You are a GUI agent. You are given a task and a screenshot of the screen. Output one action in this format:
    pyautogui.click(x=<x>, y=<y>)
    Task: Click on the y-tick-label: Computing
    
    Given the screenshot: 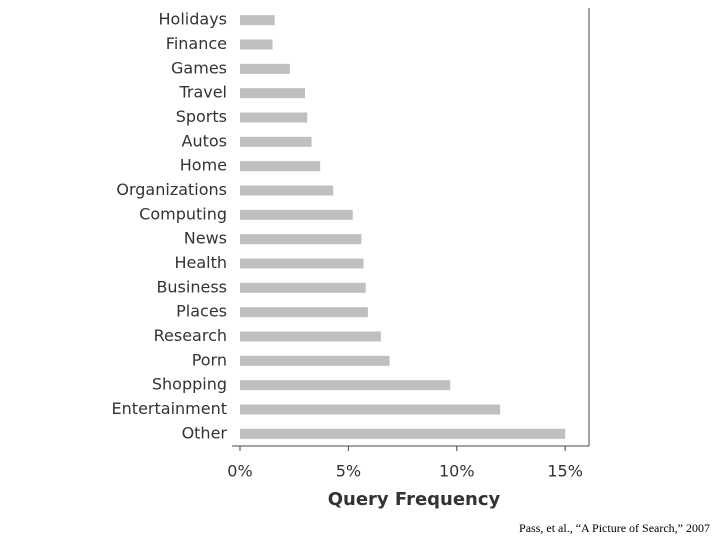 What is the action you would take?
    pyautogui.click(x=183, y=213)
    